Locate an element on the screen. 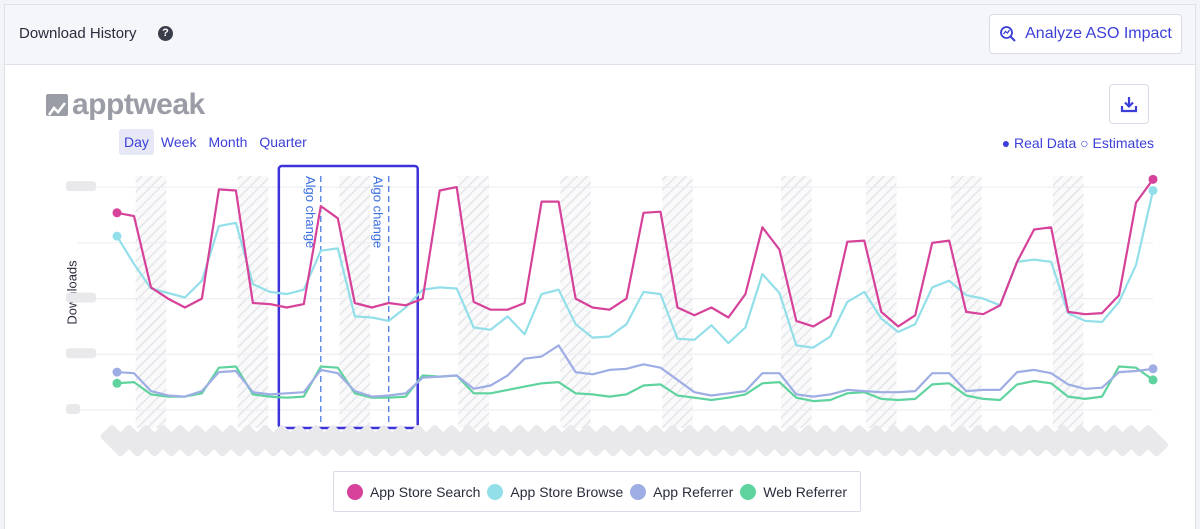 This screenshot has width=1200, height=529. real-data-label: ● Real Data is located at coordinates (1039, 143).